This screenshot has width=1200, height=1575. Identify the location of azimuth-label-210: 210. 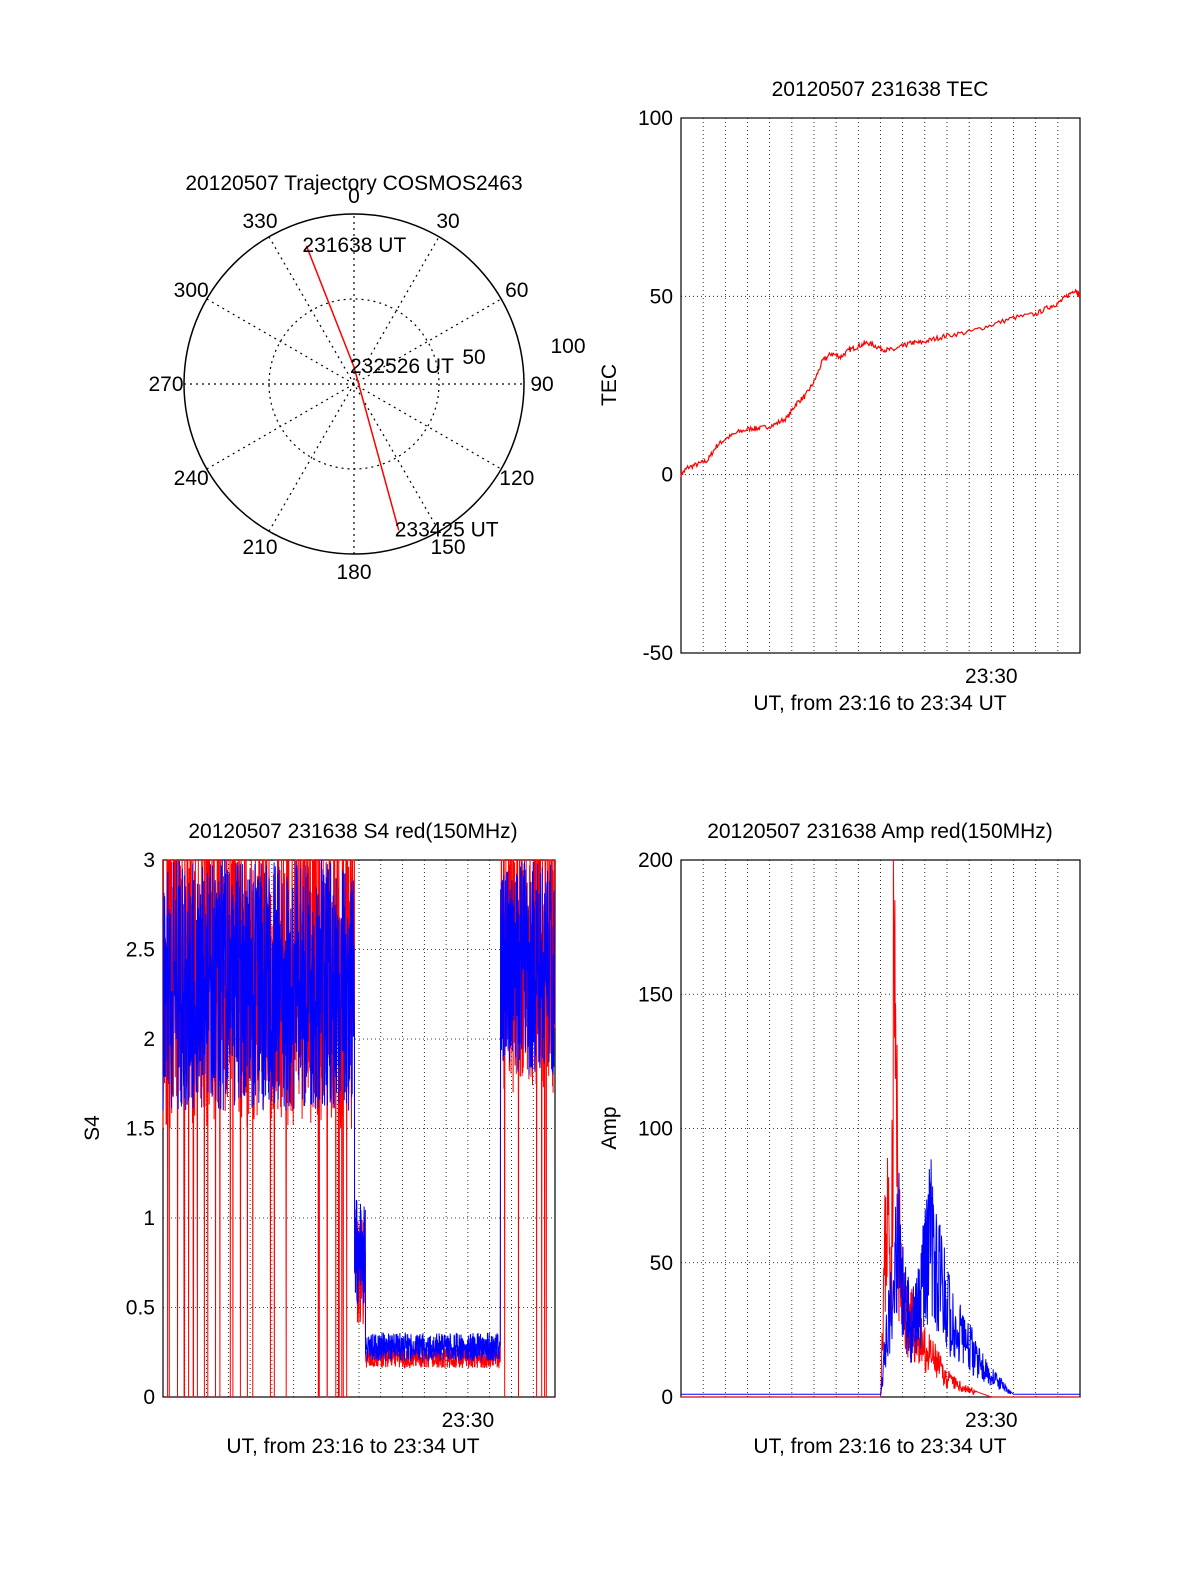
(259, 547).